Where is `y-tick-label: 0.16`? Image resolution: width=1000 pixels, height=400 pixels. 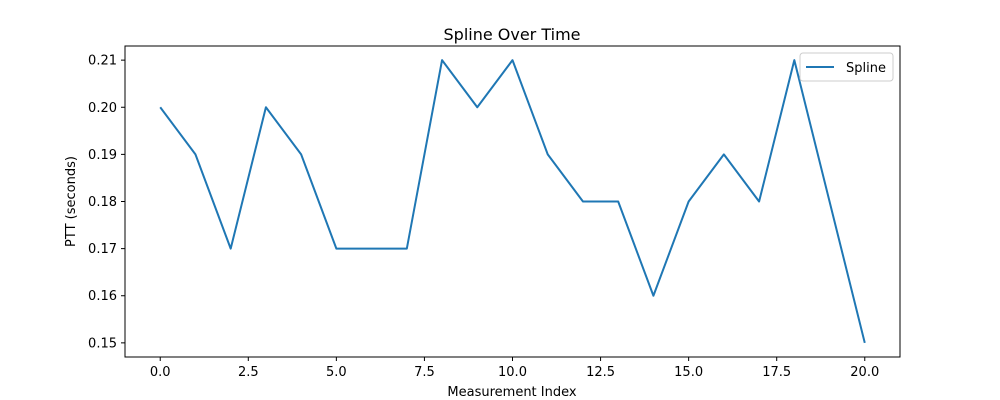 y-tick-label: 0.16 is located at coordinates (102, 296).